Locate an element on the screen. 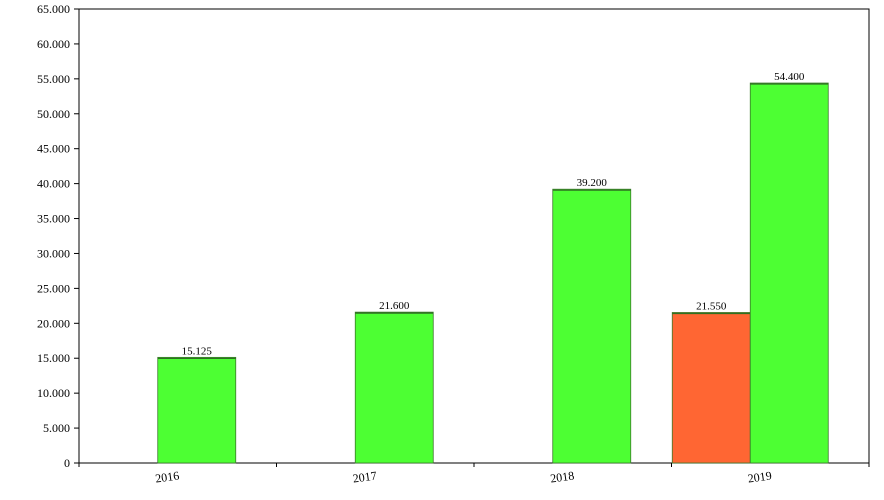  x-tick-label: 2016 is located at coordinates (167, 476).